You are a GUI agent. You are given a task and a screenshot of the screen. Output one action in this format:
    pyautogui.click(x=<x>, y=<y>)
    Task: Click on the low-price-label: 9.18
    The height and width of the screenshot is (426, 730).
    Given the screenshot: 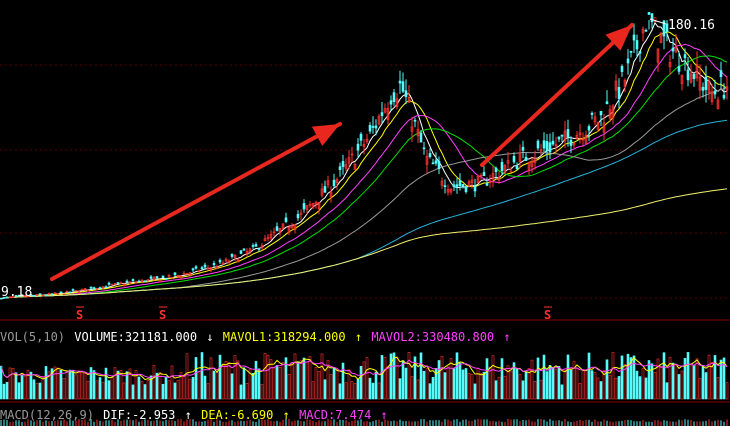 What is the action you would take?
    pyautogui.click(x=16, y=292)
    